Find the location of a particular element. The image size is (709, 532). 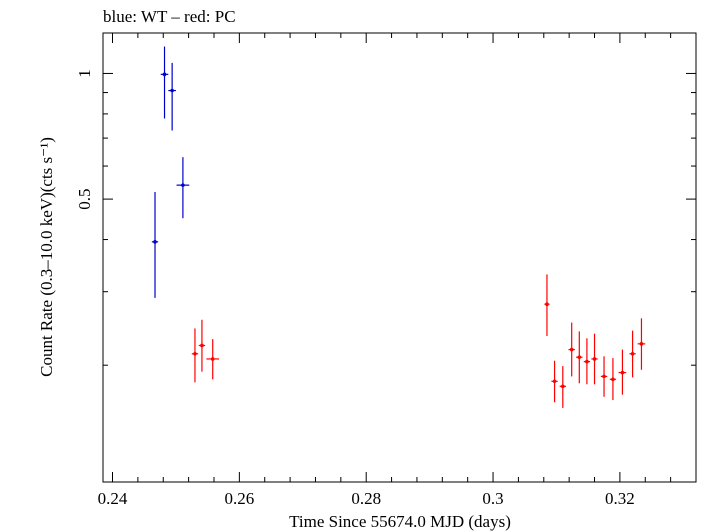

x-tick-label: 0.3 is located at coordinates (492, 498).